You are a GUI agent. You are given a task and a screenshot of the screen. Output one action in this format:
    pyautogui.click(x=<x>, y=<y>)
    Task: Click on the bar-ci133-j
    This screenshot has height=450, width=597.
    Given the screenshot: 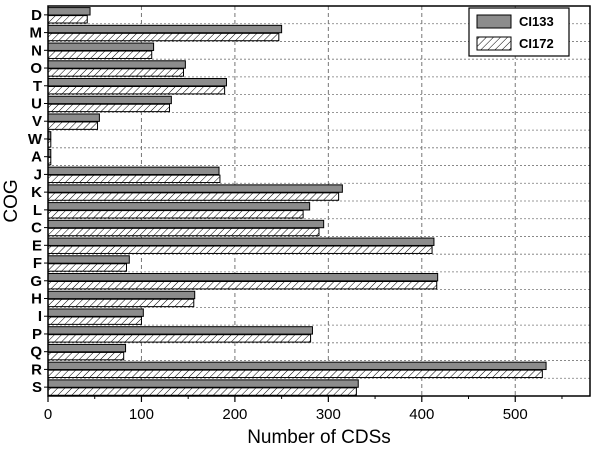 What is the action you would take?
    pyautogui.click(x=133, y=171)
    